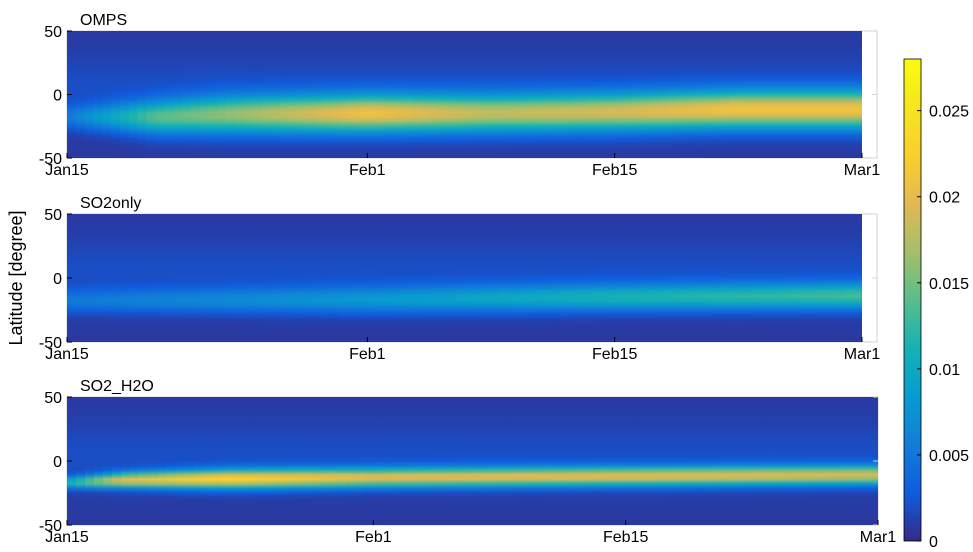 The height and width of the screenshot is (552, 973). What do you see at coordinates (949, 456) in the screenshot?
I see `colorbar-tick-label: 0.005` at bounding box center [949, 456].